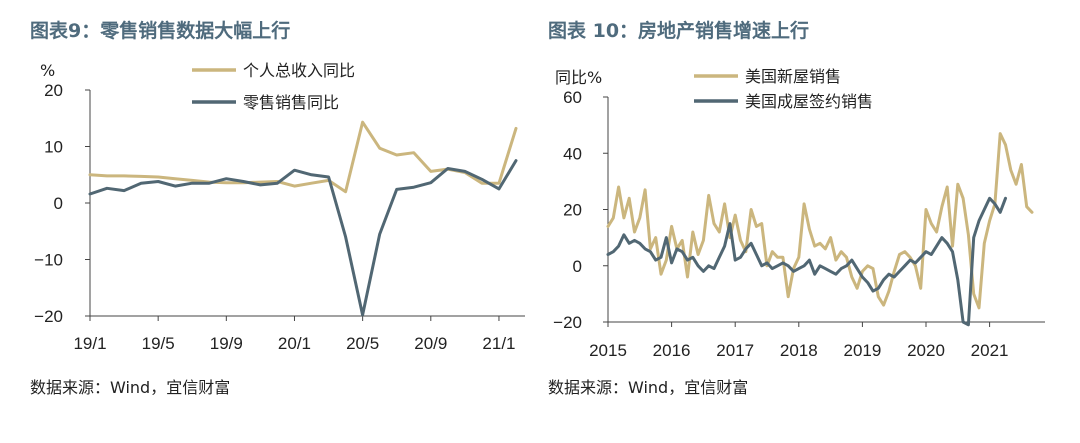 This screenshot has height=443, width=1080. Describe the element at coordinates (362, 343) in the screenshot. I see `retail-x-tick-label: 20/5` at that location.